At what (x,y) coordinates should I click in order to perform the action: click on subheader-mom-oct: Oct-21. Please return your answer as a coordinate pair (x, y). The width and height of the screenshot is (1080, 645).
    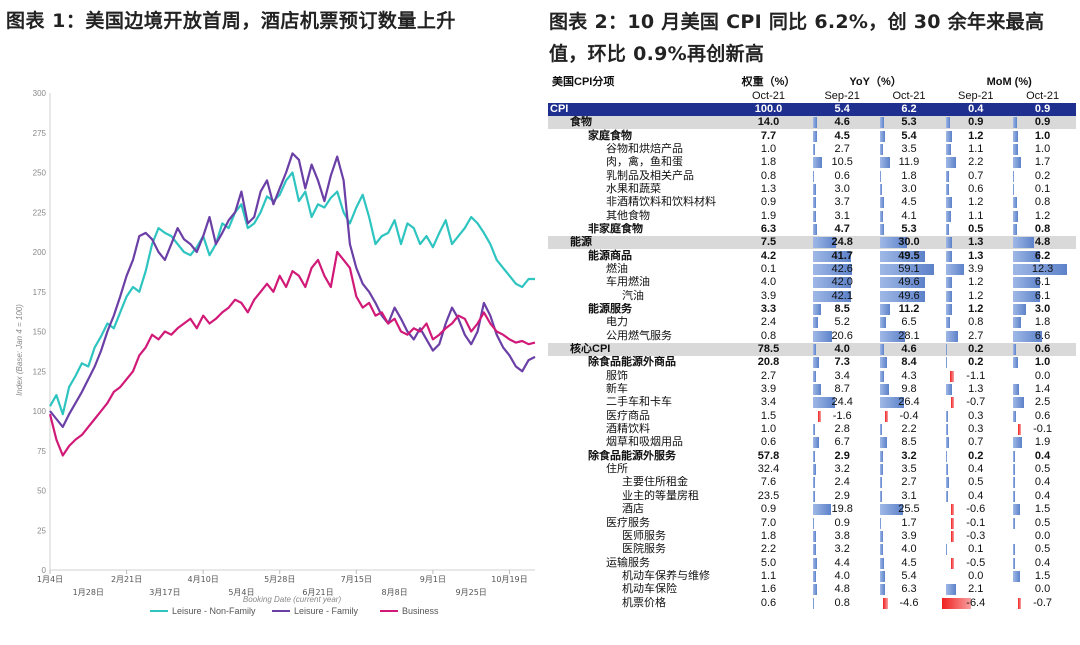
    Looking at the image, I should click on (1043, 95).